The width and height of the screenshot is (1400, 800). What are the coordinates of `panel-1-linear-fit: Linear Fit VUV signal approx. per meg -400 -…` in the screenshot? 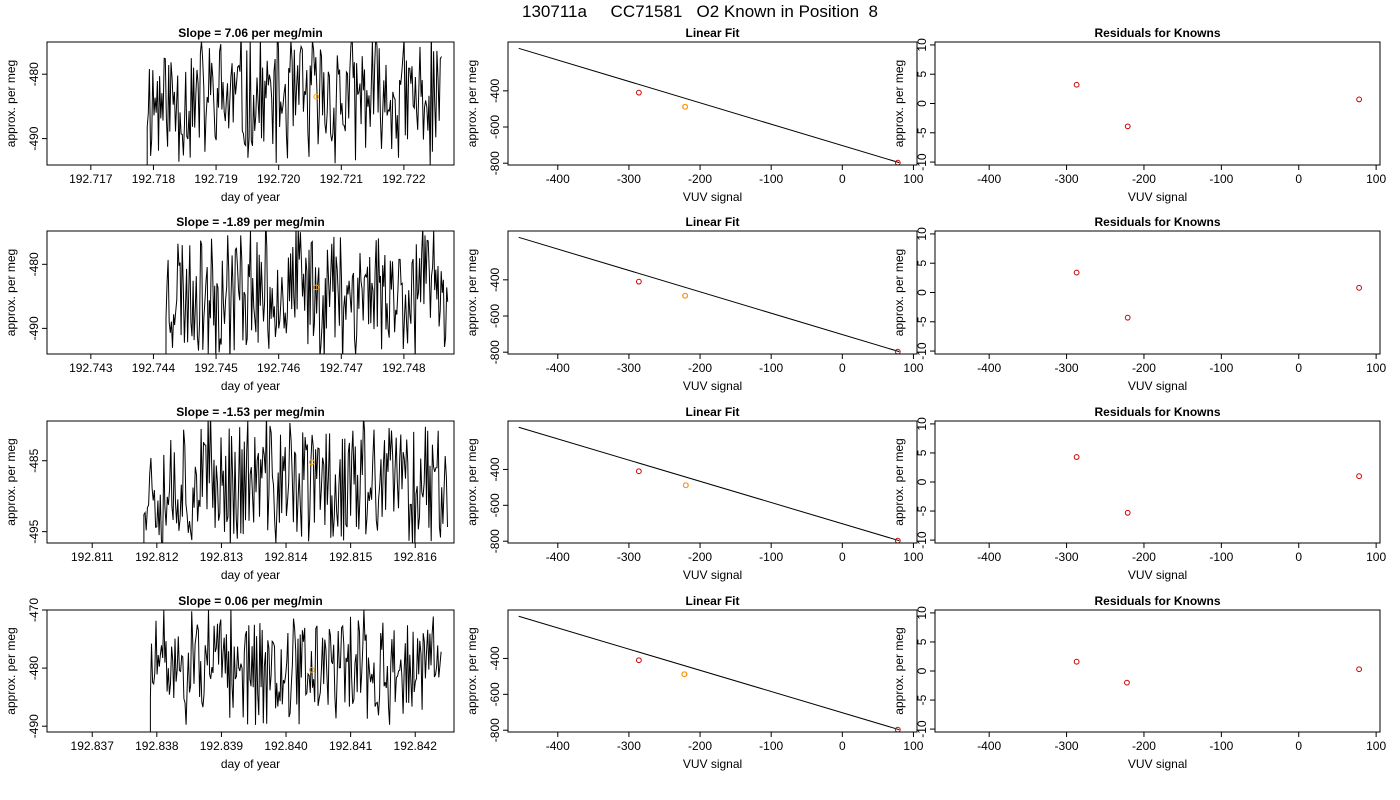 It's located at (694, 115).